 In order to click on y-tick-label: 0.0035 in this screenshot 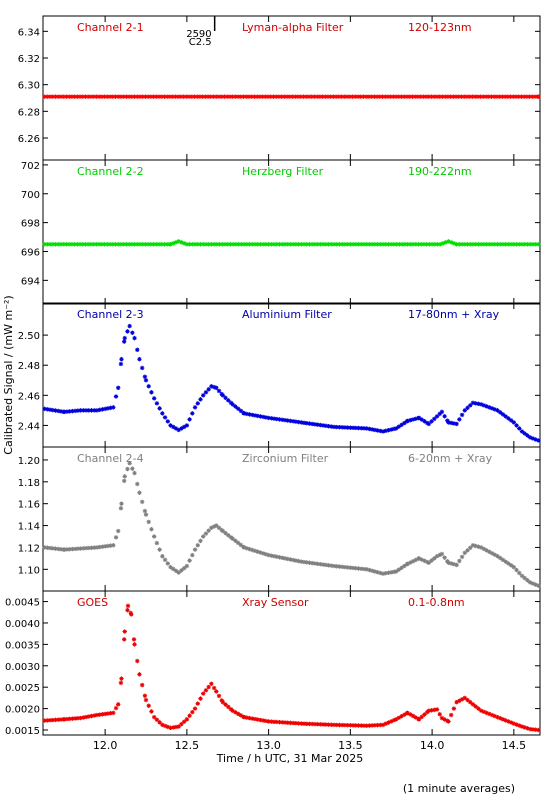, I will do `click(22, 645)`.